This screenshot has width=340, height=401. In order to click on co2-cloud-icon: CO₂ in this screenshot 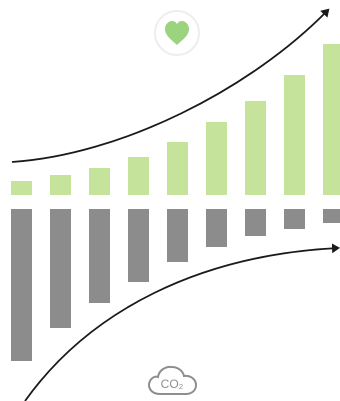, I will do `click(173, 380)`.